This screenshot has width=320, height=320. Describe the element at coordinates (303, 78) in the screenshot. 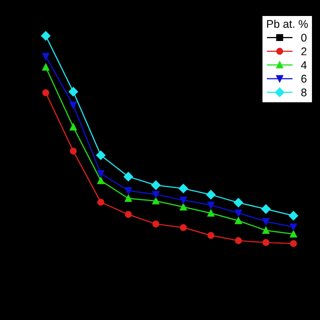

I see `legend-label: 6` at that location.